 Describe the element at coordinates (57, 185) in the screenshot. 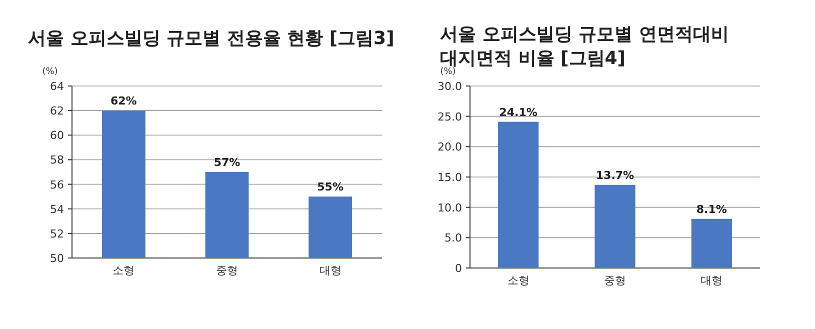

I see `y-tick-label: 56` at that location.